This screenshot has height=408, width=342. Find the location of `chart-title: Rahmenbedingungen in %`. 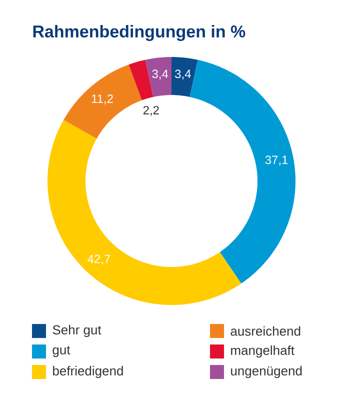

chart-title: Rahmenbedingungen in % is located at coordinates (139, 33).